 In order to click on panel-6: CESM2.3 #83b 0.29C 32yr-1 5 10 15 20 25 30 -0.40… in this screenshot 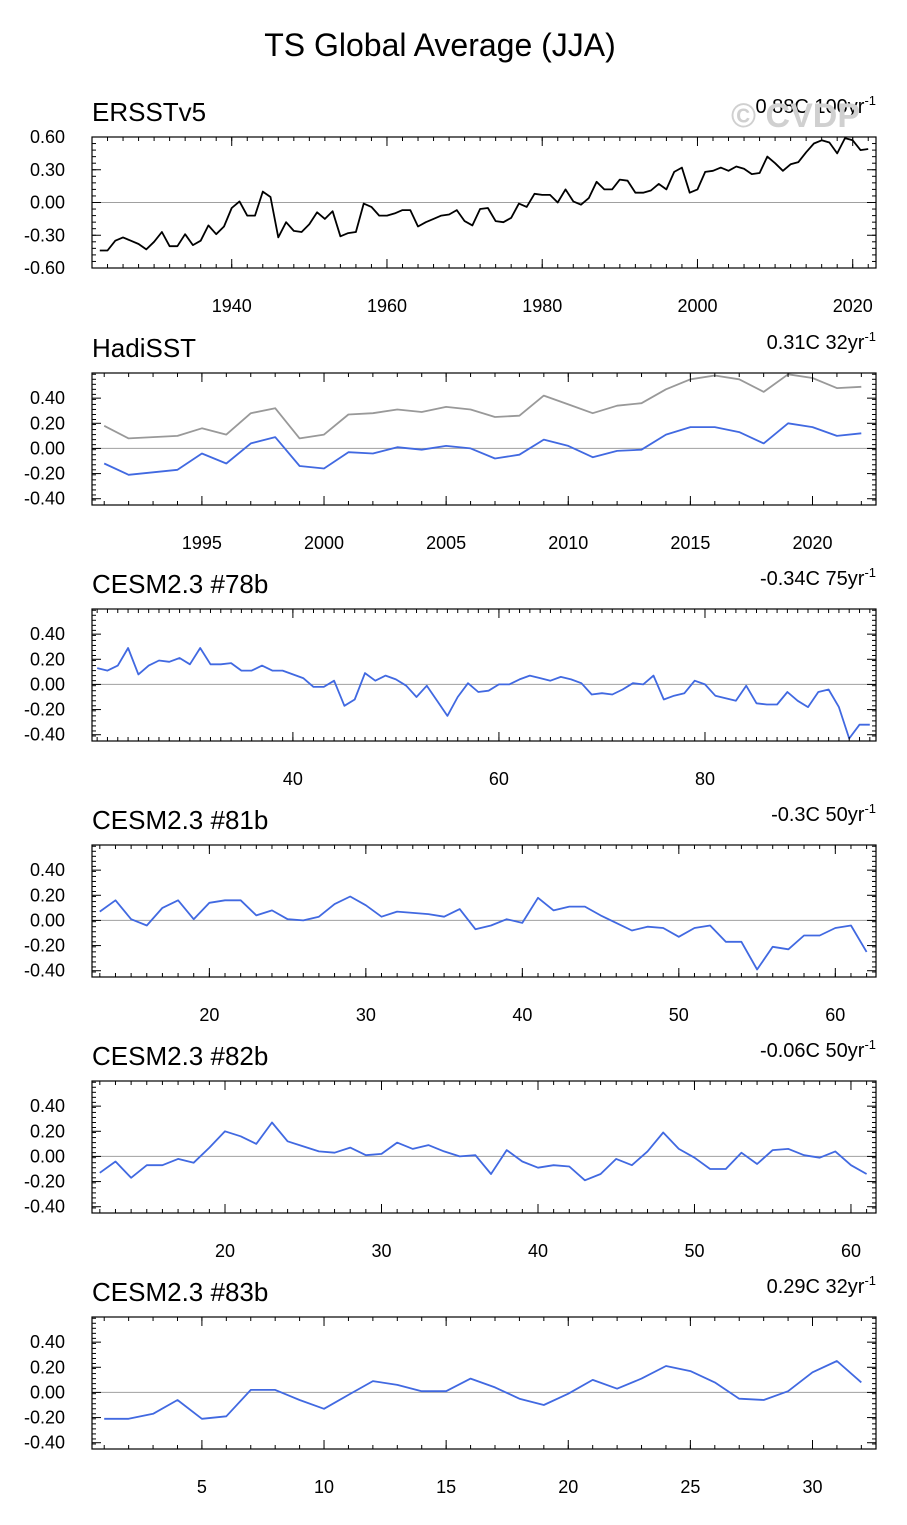, I will do `click(450, 1385)`.